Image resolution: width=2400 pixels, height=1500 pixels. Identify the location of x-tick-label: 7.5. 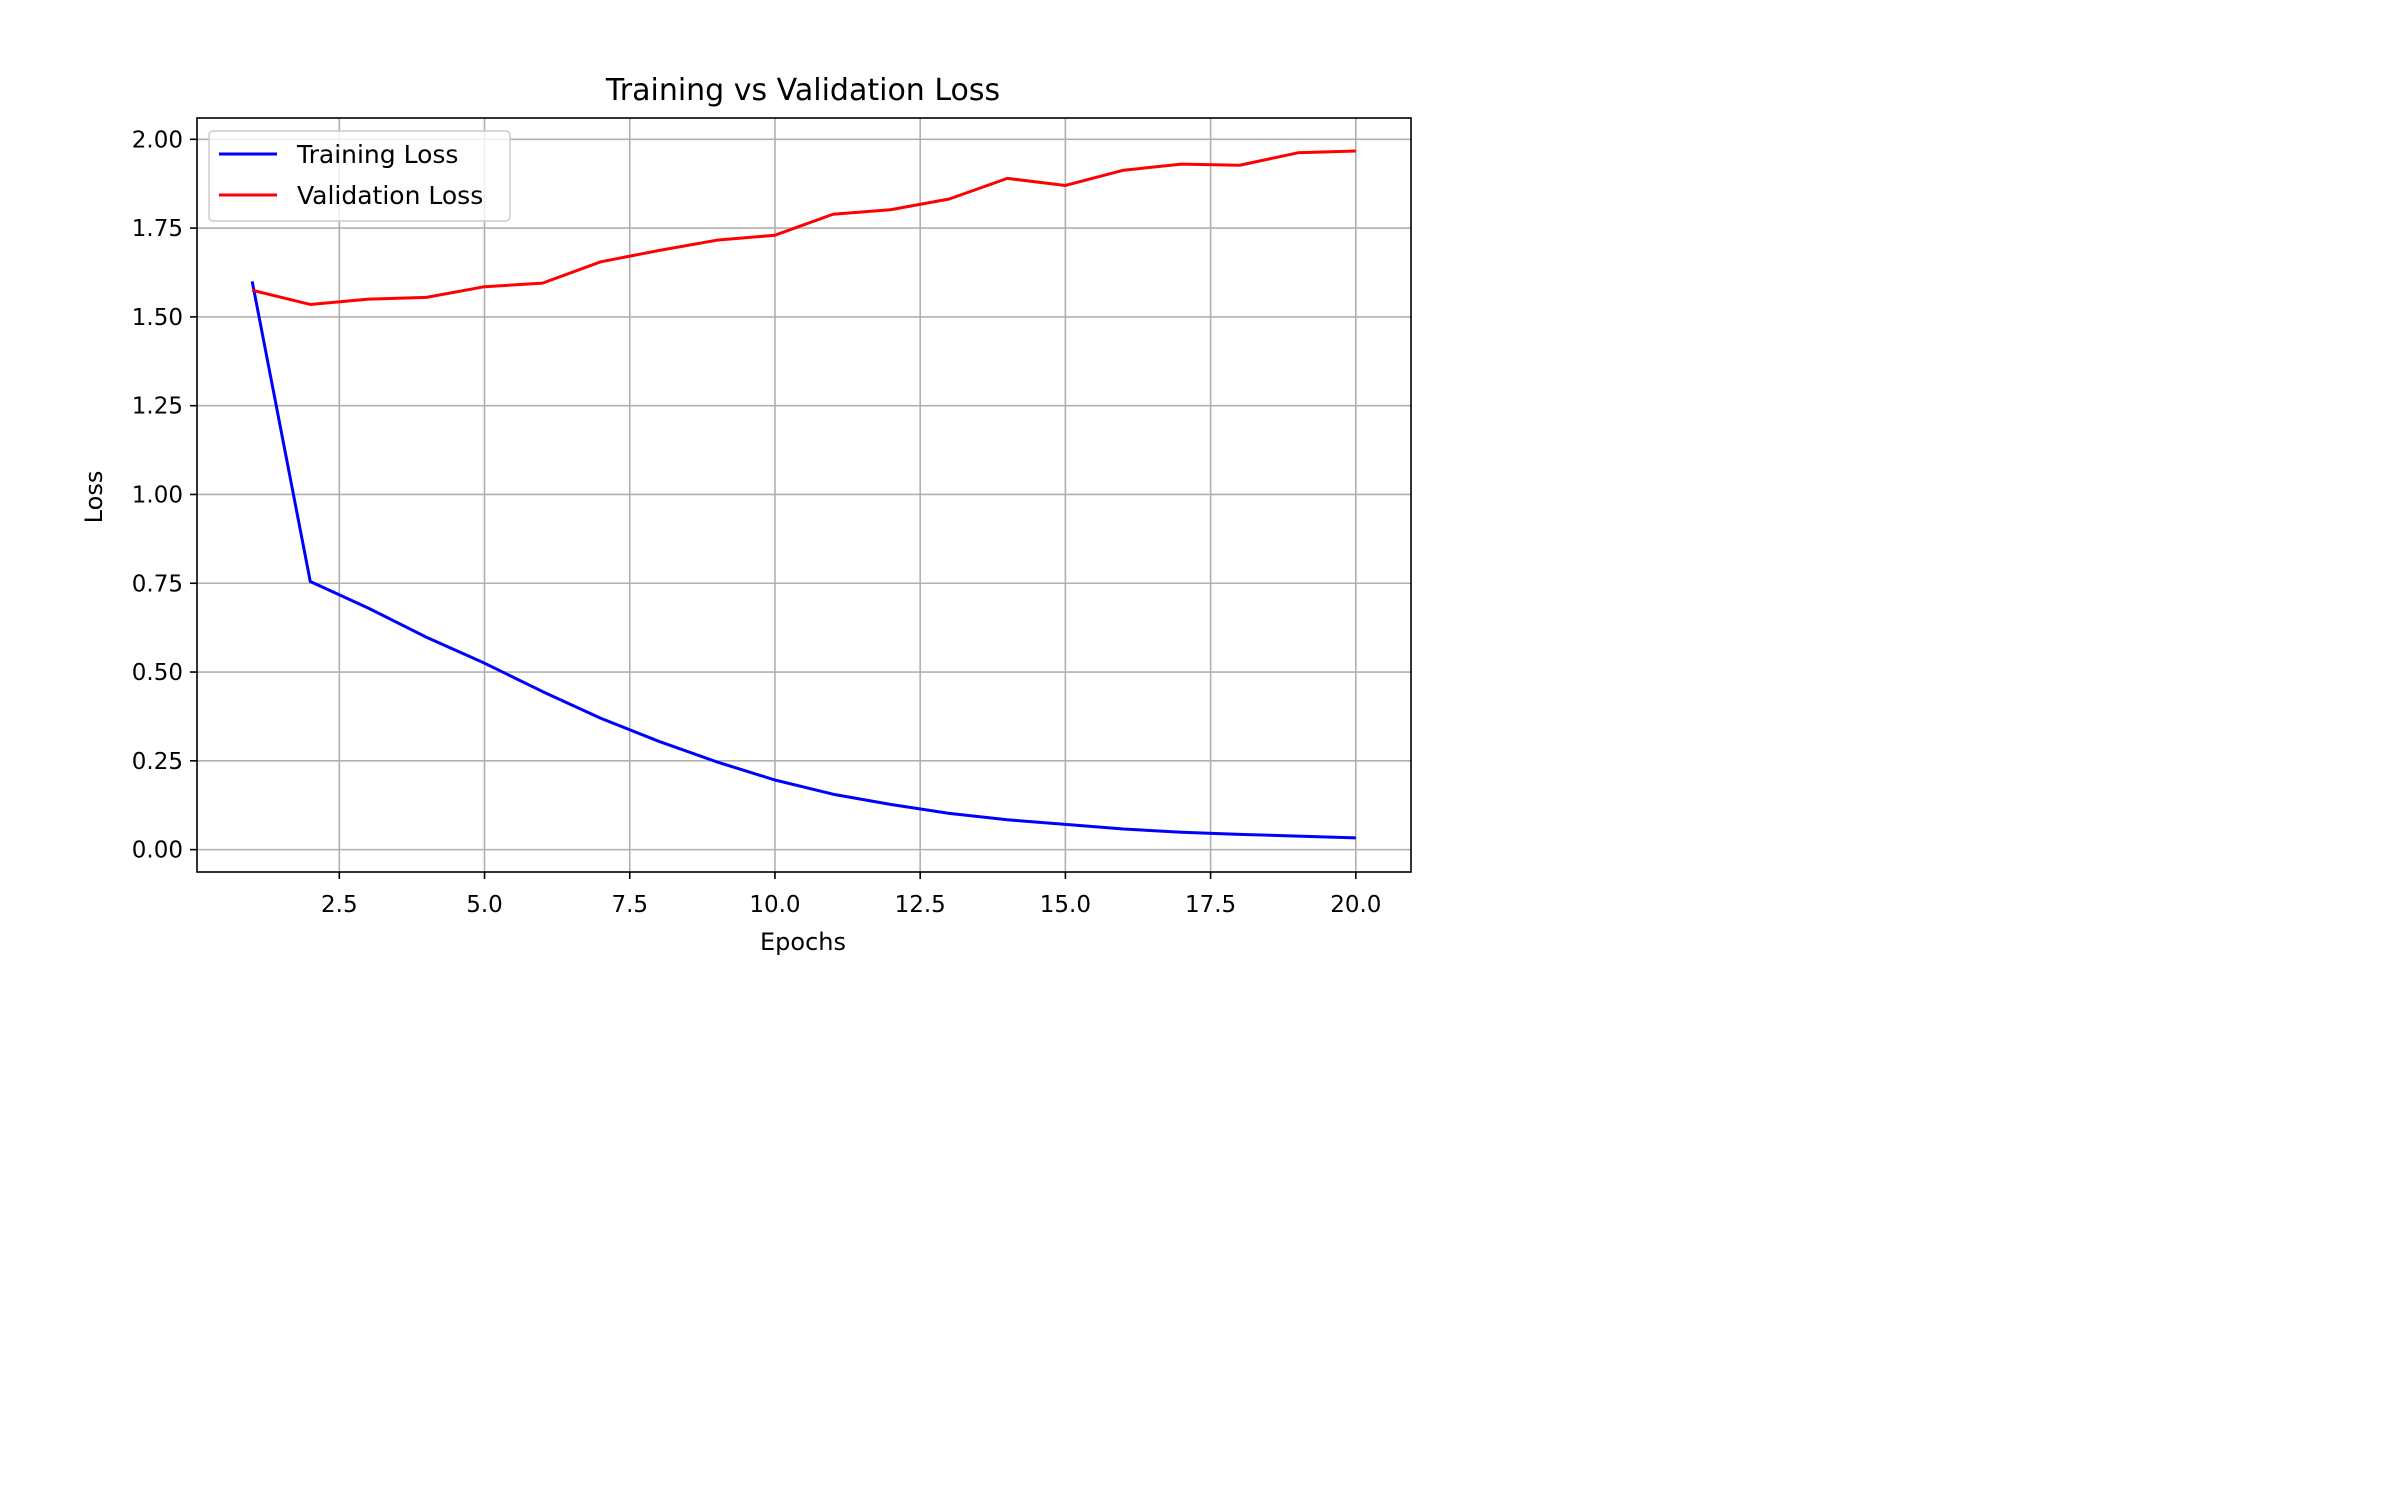
(629, 905).